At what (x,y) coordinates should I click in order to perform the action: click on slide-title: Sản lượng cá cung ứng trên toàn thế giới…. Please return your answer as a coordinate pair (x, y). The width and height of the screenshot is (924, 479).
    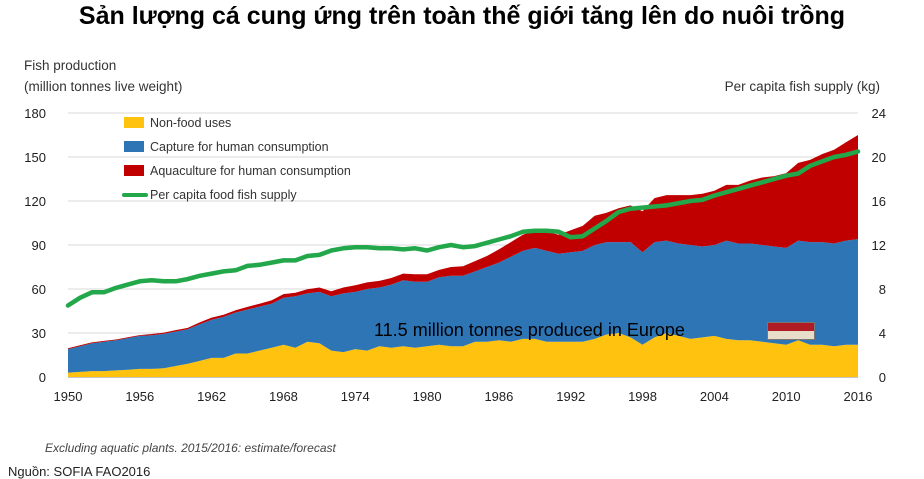
    Looking at the image, I should click on (462, 16).